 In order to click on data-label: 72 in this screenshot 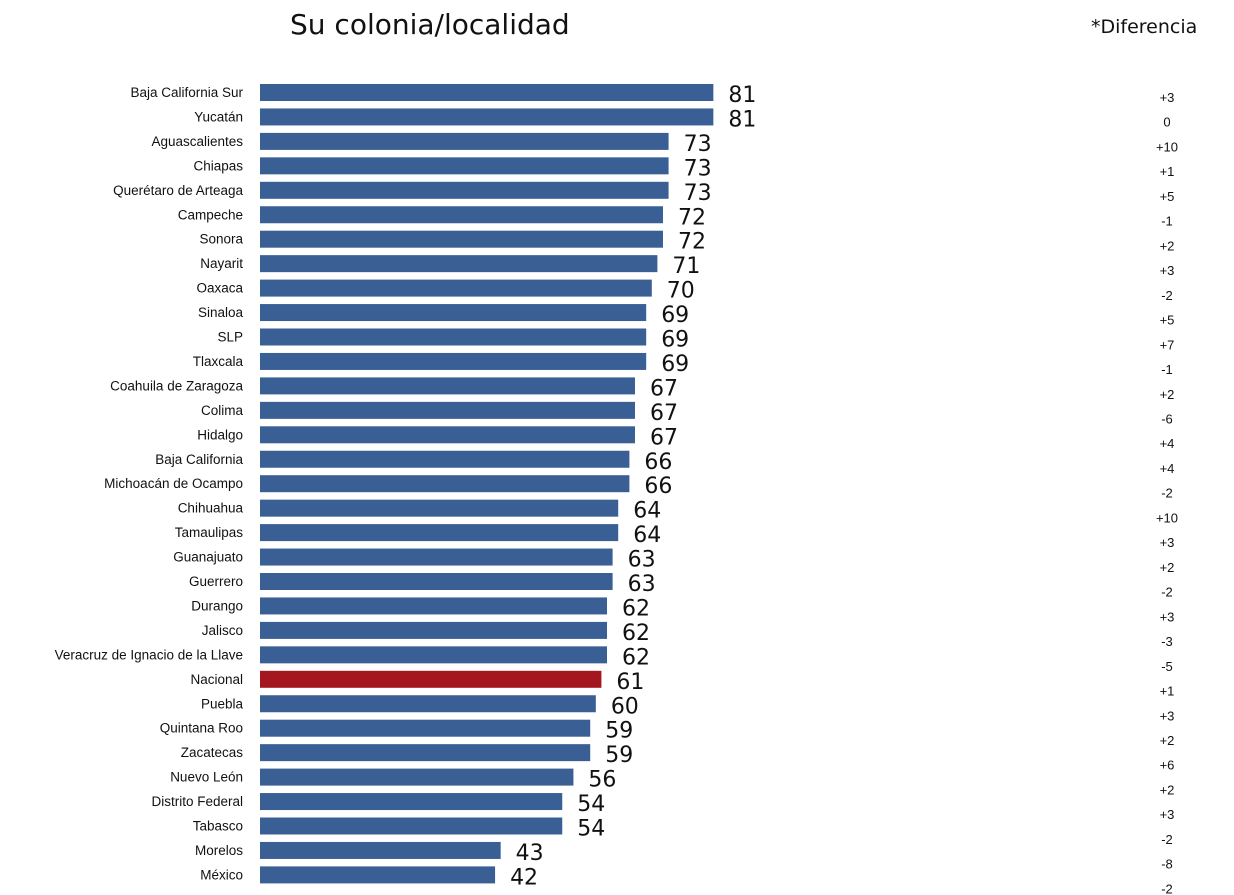, I will do `click(692, 242)`.